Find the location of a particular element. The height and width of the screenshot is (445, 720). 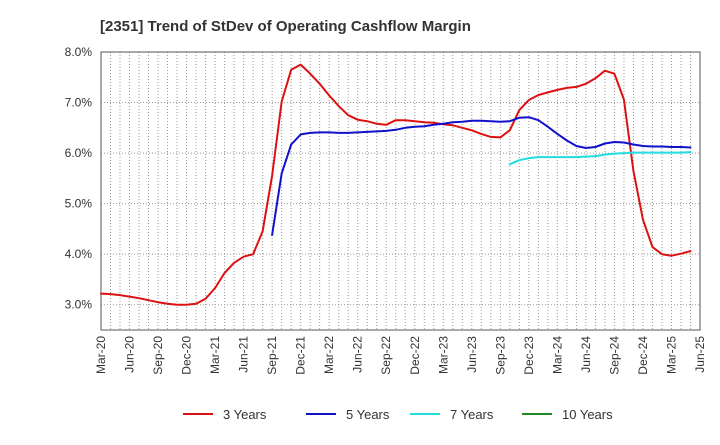

y-tick-label: 4.0% is located at coordinates (79, 254).